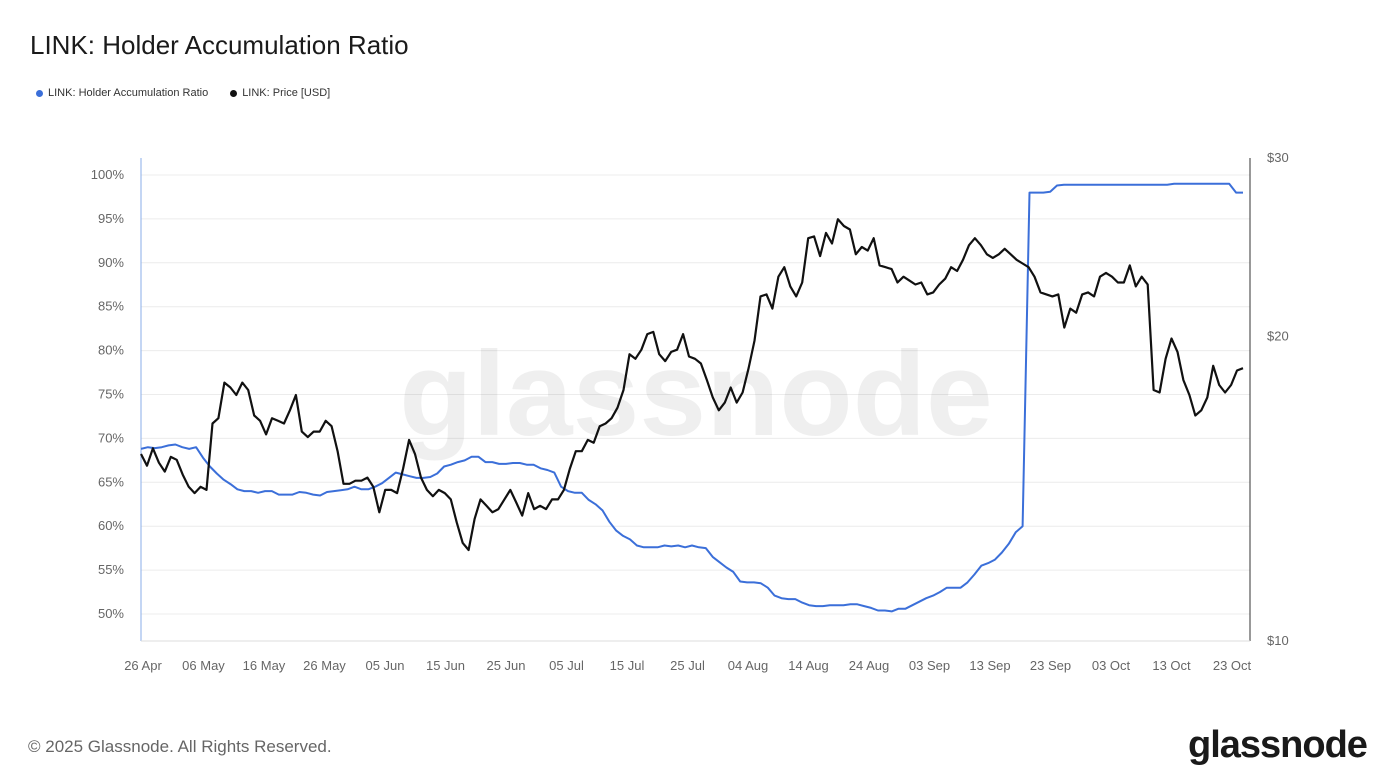  I want to click on left-tick-label: 85%, so click(111, 306).